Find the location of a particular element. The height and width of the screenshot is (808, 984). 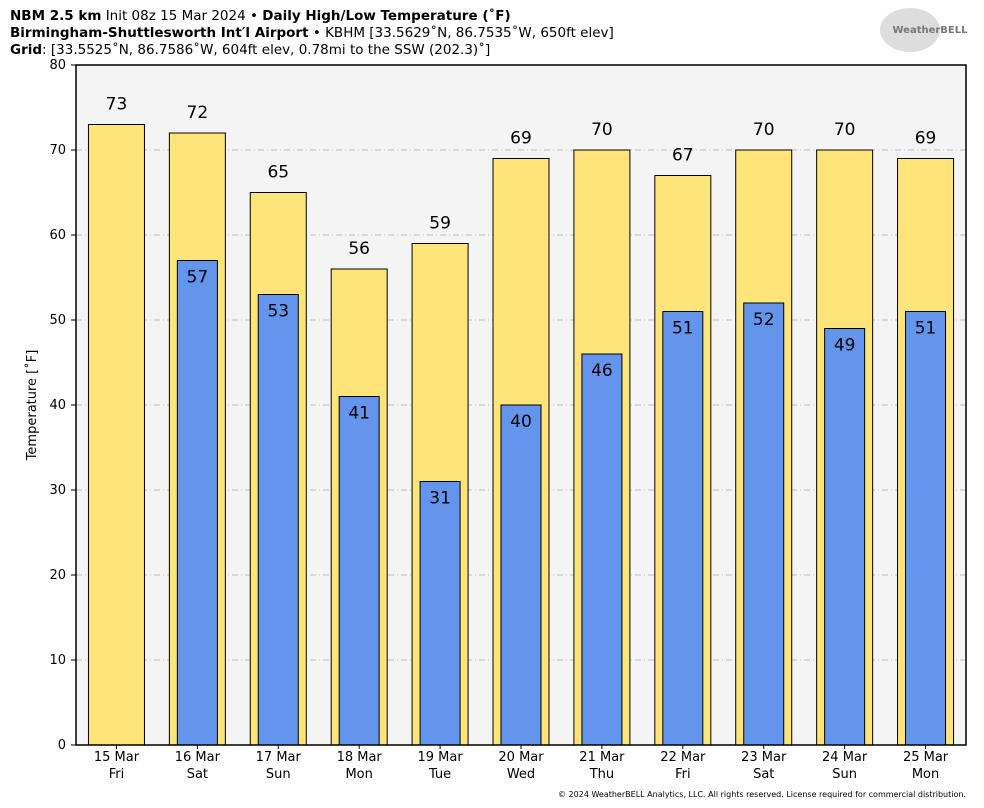

x-tick-label: 19 Mar is located at coordinates (440, 757).